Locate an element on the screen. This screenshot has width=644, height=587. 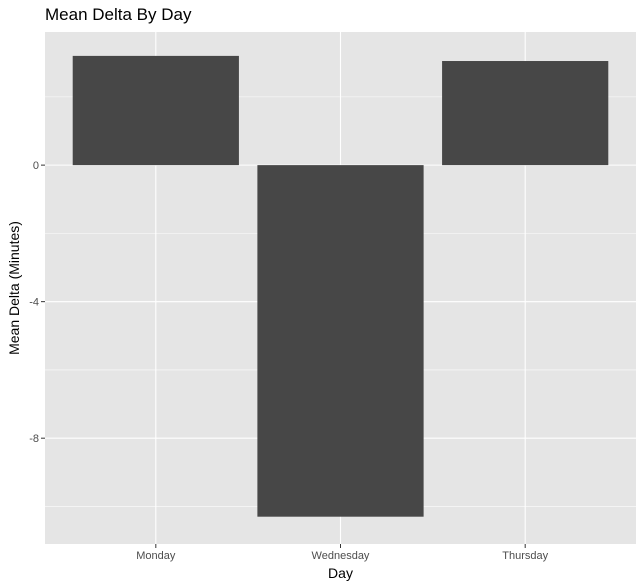
x-axis-title: Day is located at coordinates (340, 573).